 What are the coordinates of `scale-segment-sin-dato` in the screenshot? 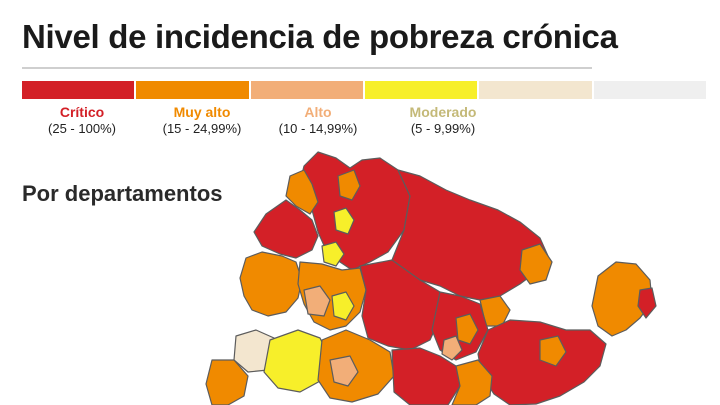 It's located at (649, 90).